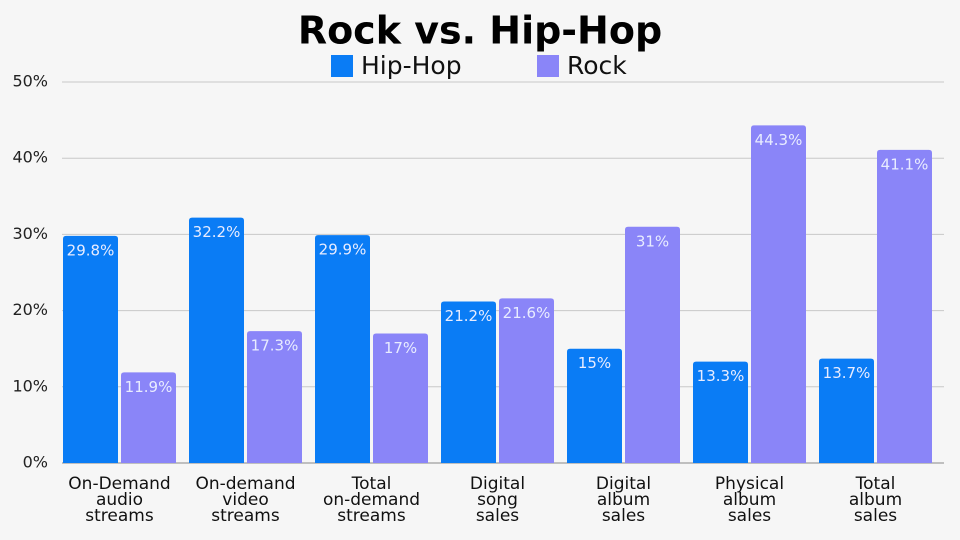 The image size is (960, 540). Describe the element at coordinates (245, 500) in the screenshot. I see `x-tick-label: On-demand video streams` at that location.